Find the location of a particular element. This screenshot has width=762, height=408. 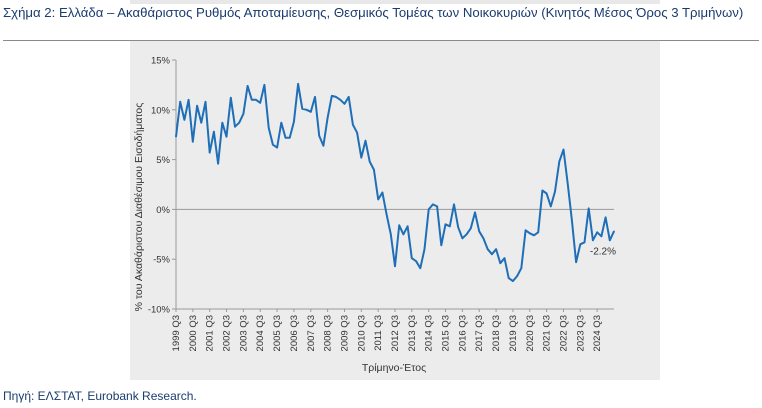

x-tick-label: 2020 Q3 is located at coordinates (530, 333).